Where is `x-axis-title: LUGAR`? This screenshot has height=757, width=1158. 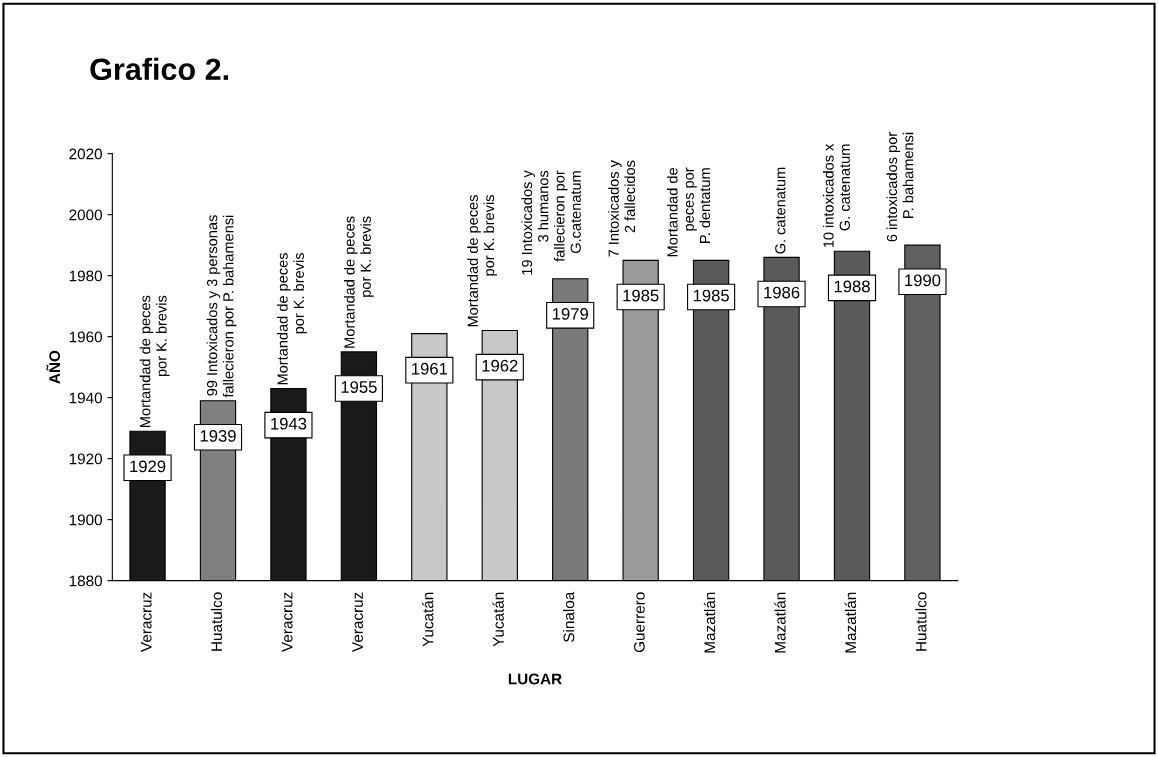
x-axis-title: LUGAR is located at coordinates (535, 679).